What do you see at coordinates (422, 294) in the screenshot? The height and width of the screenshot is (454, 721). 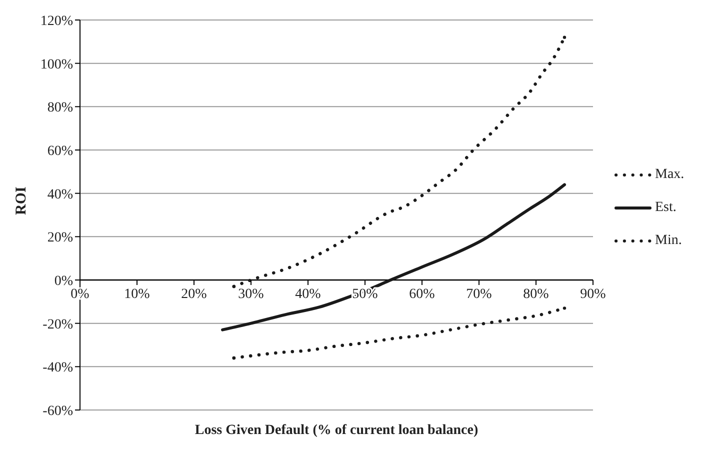 I see `x-tick-label: 60%` at bounding box center [422, 294].